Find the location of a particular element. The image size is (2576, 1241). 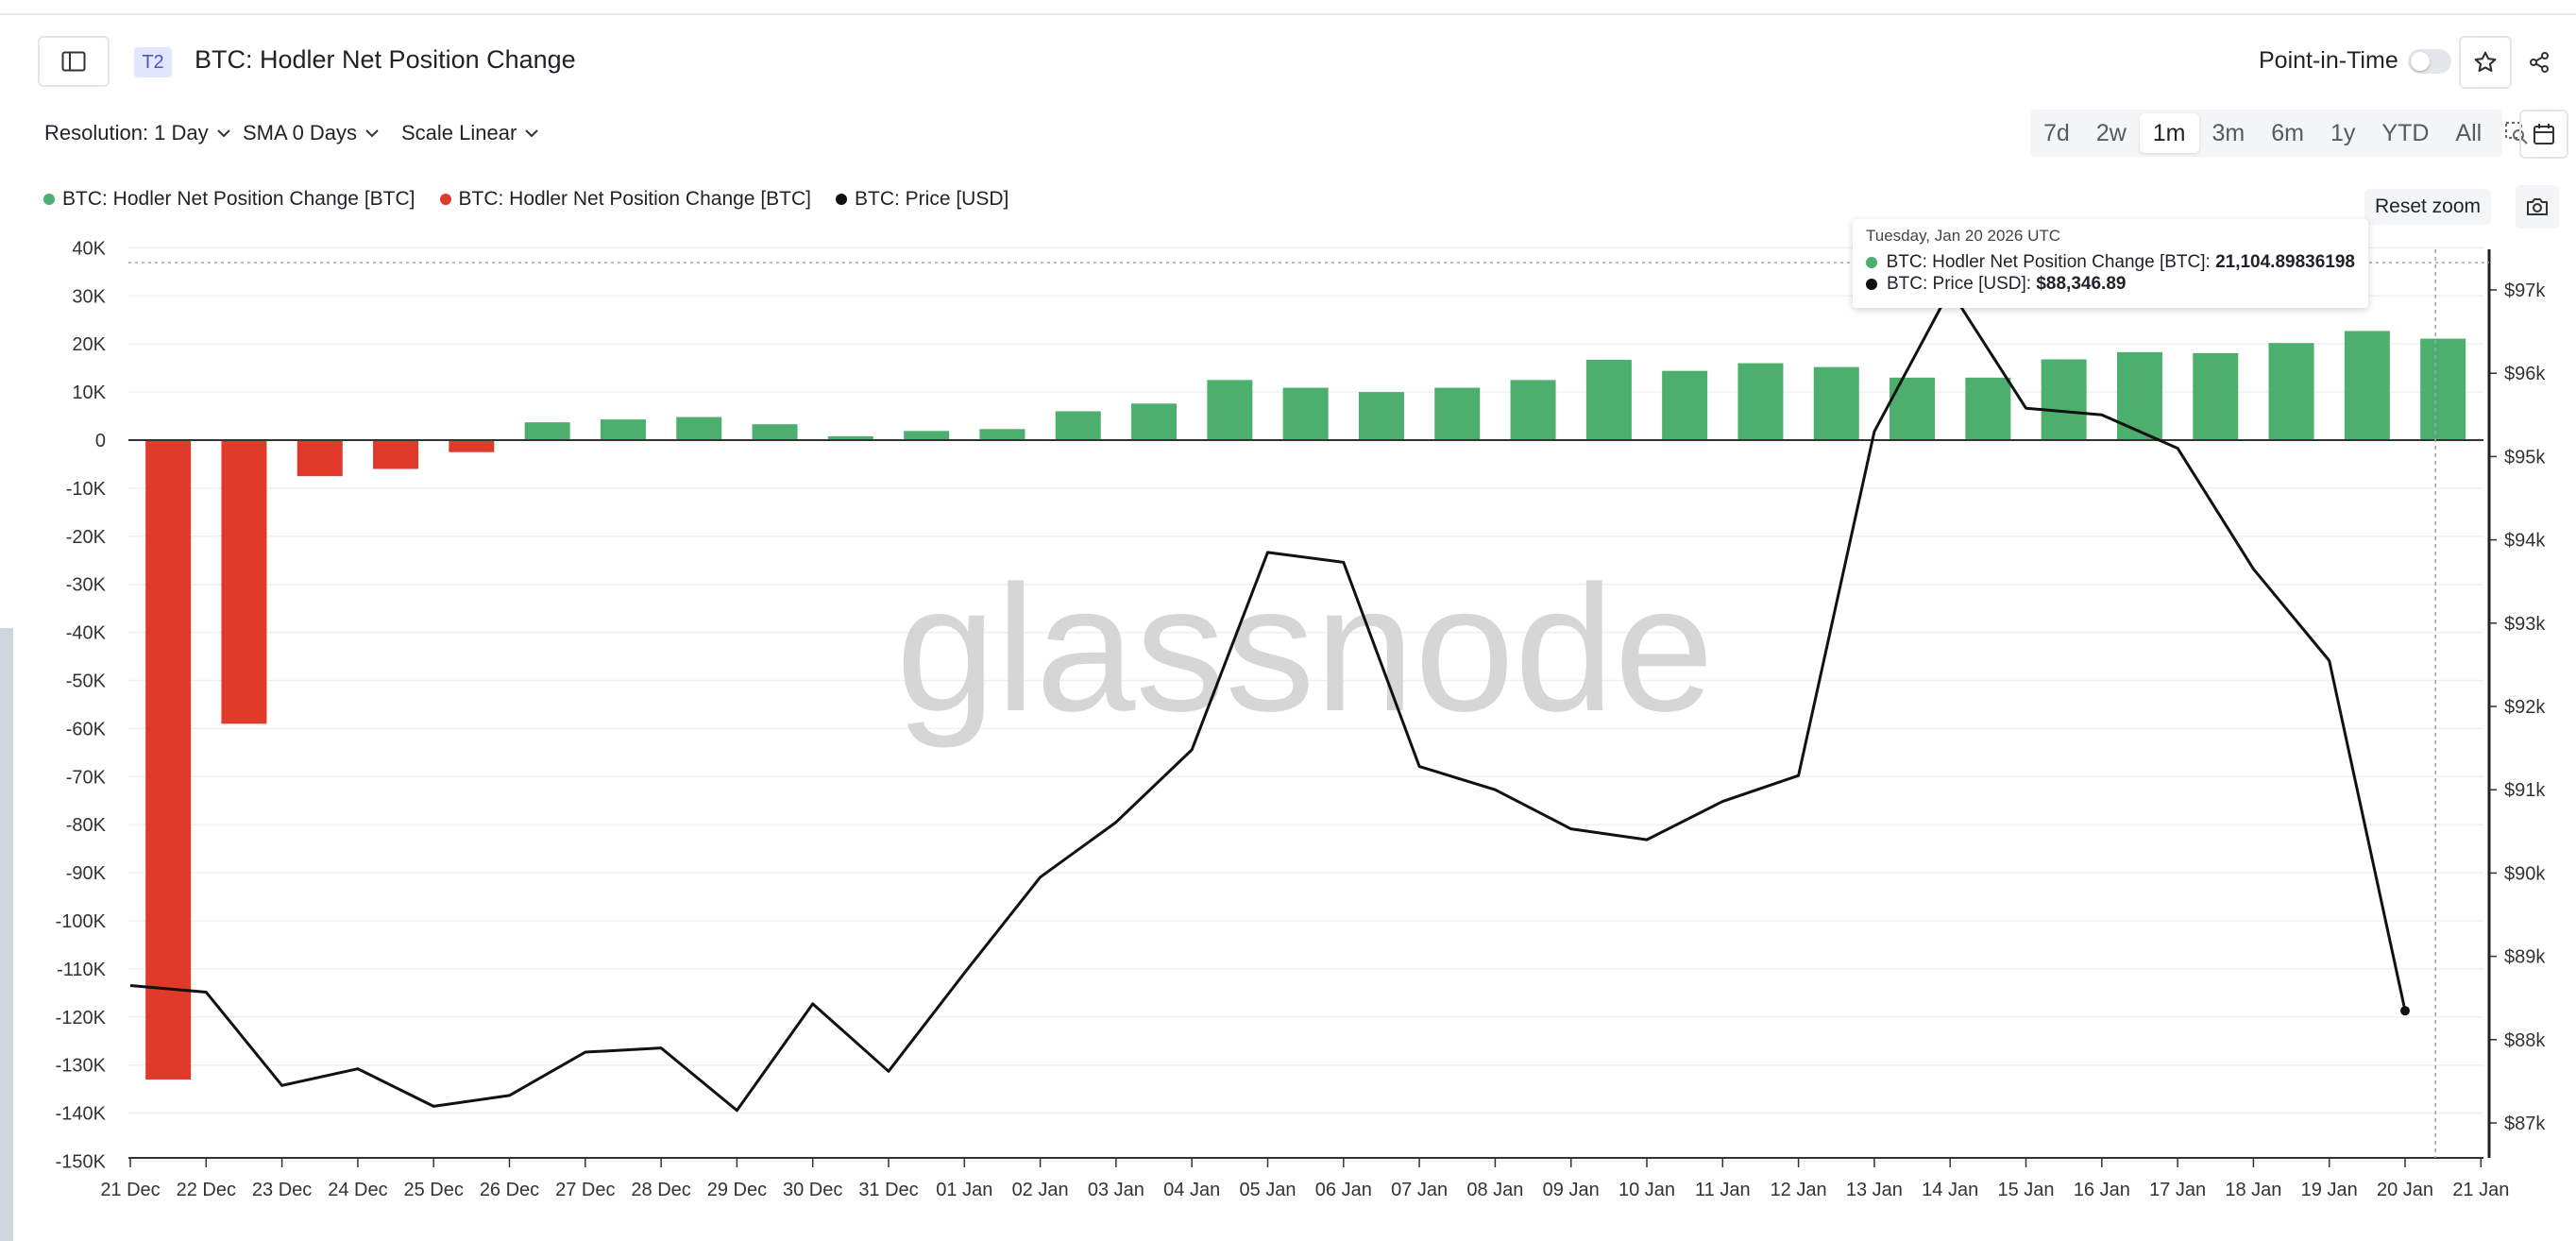

range-ytd: YTD is located at coordinates (2405, 132).